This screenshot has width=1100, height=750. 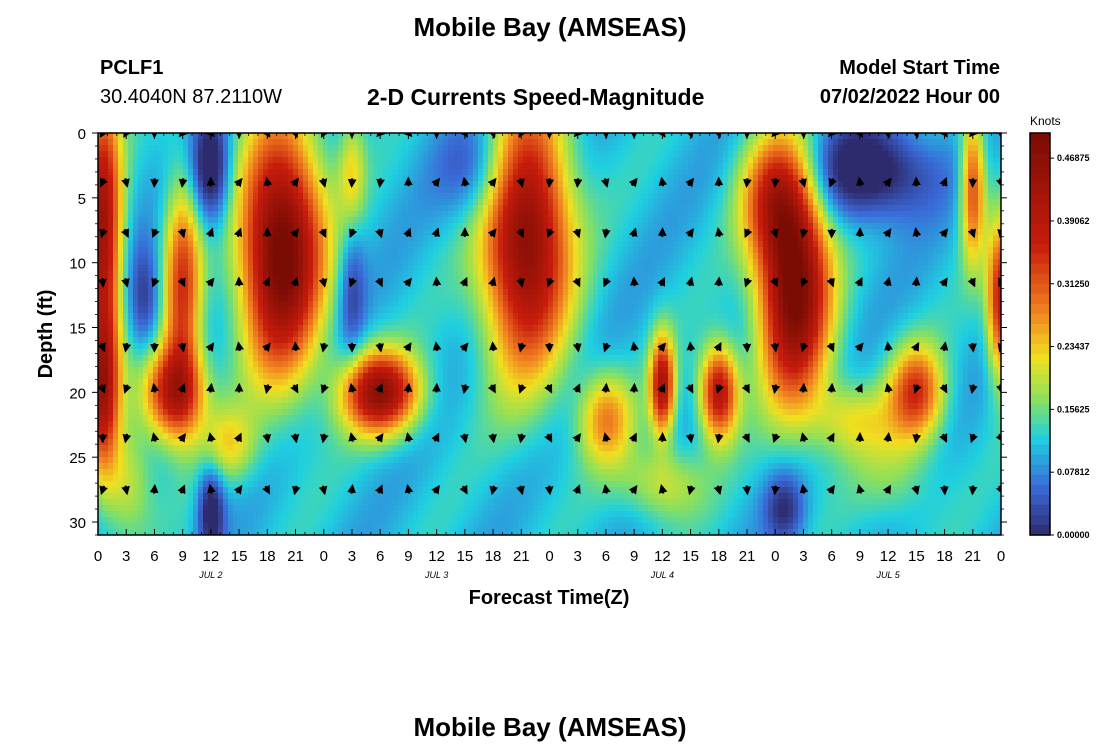 I want to click on y-tick-label: 20, so click(x=77, y=393).